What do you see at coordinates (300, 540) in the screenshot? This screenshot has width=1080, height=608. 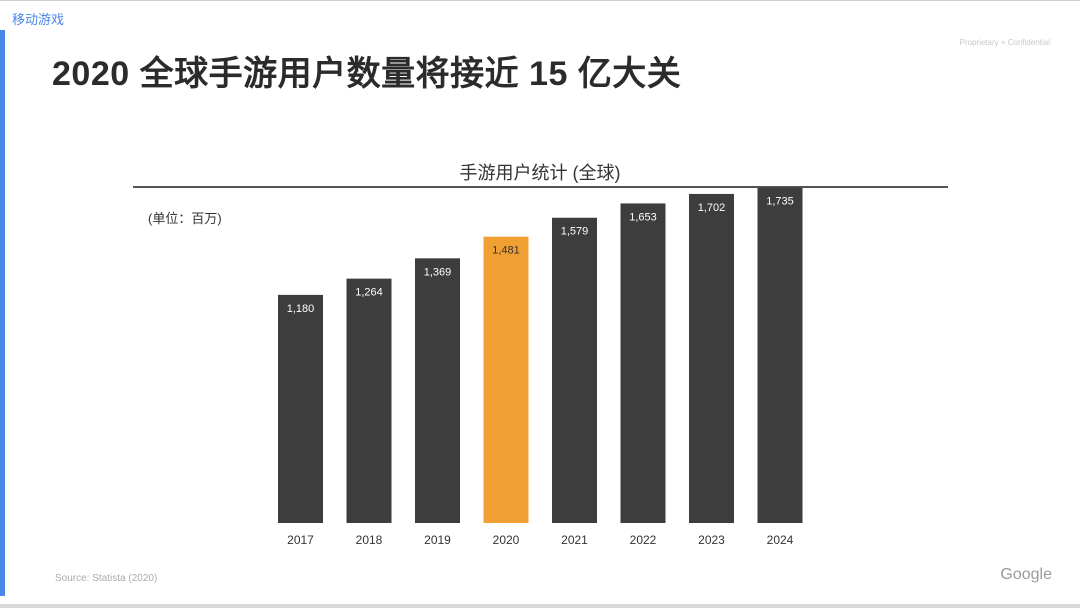 I see `x-tick-2017: 2017` at bounding box center [300, 540].